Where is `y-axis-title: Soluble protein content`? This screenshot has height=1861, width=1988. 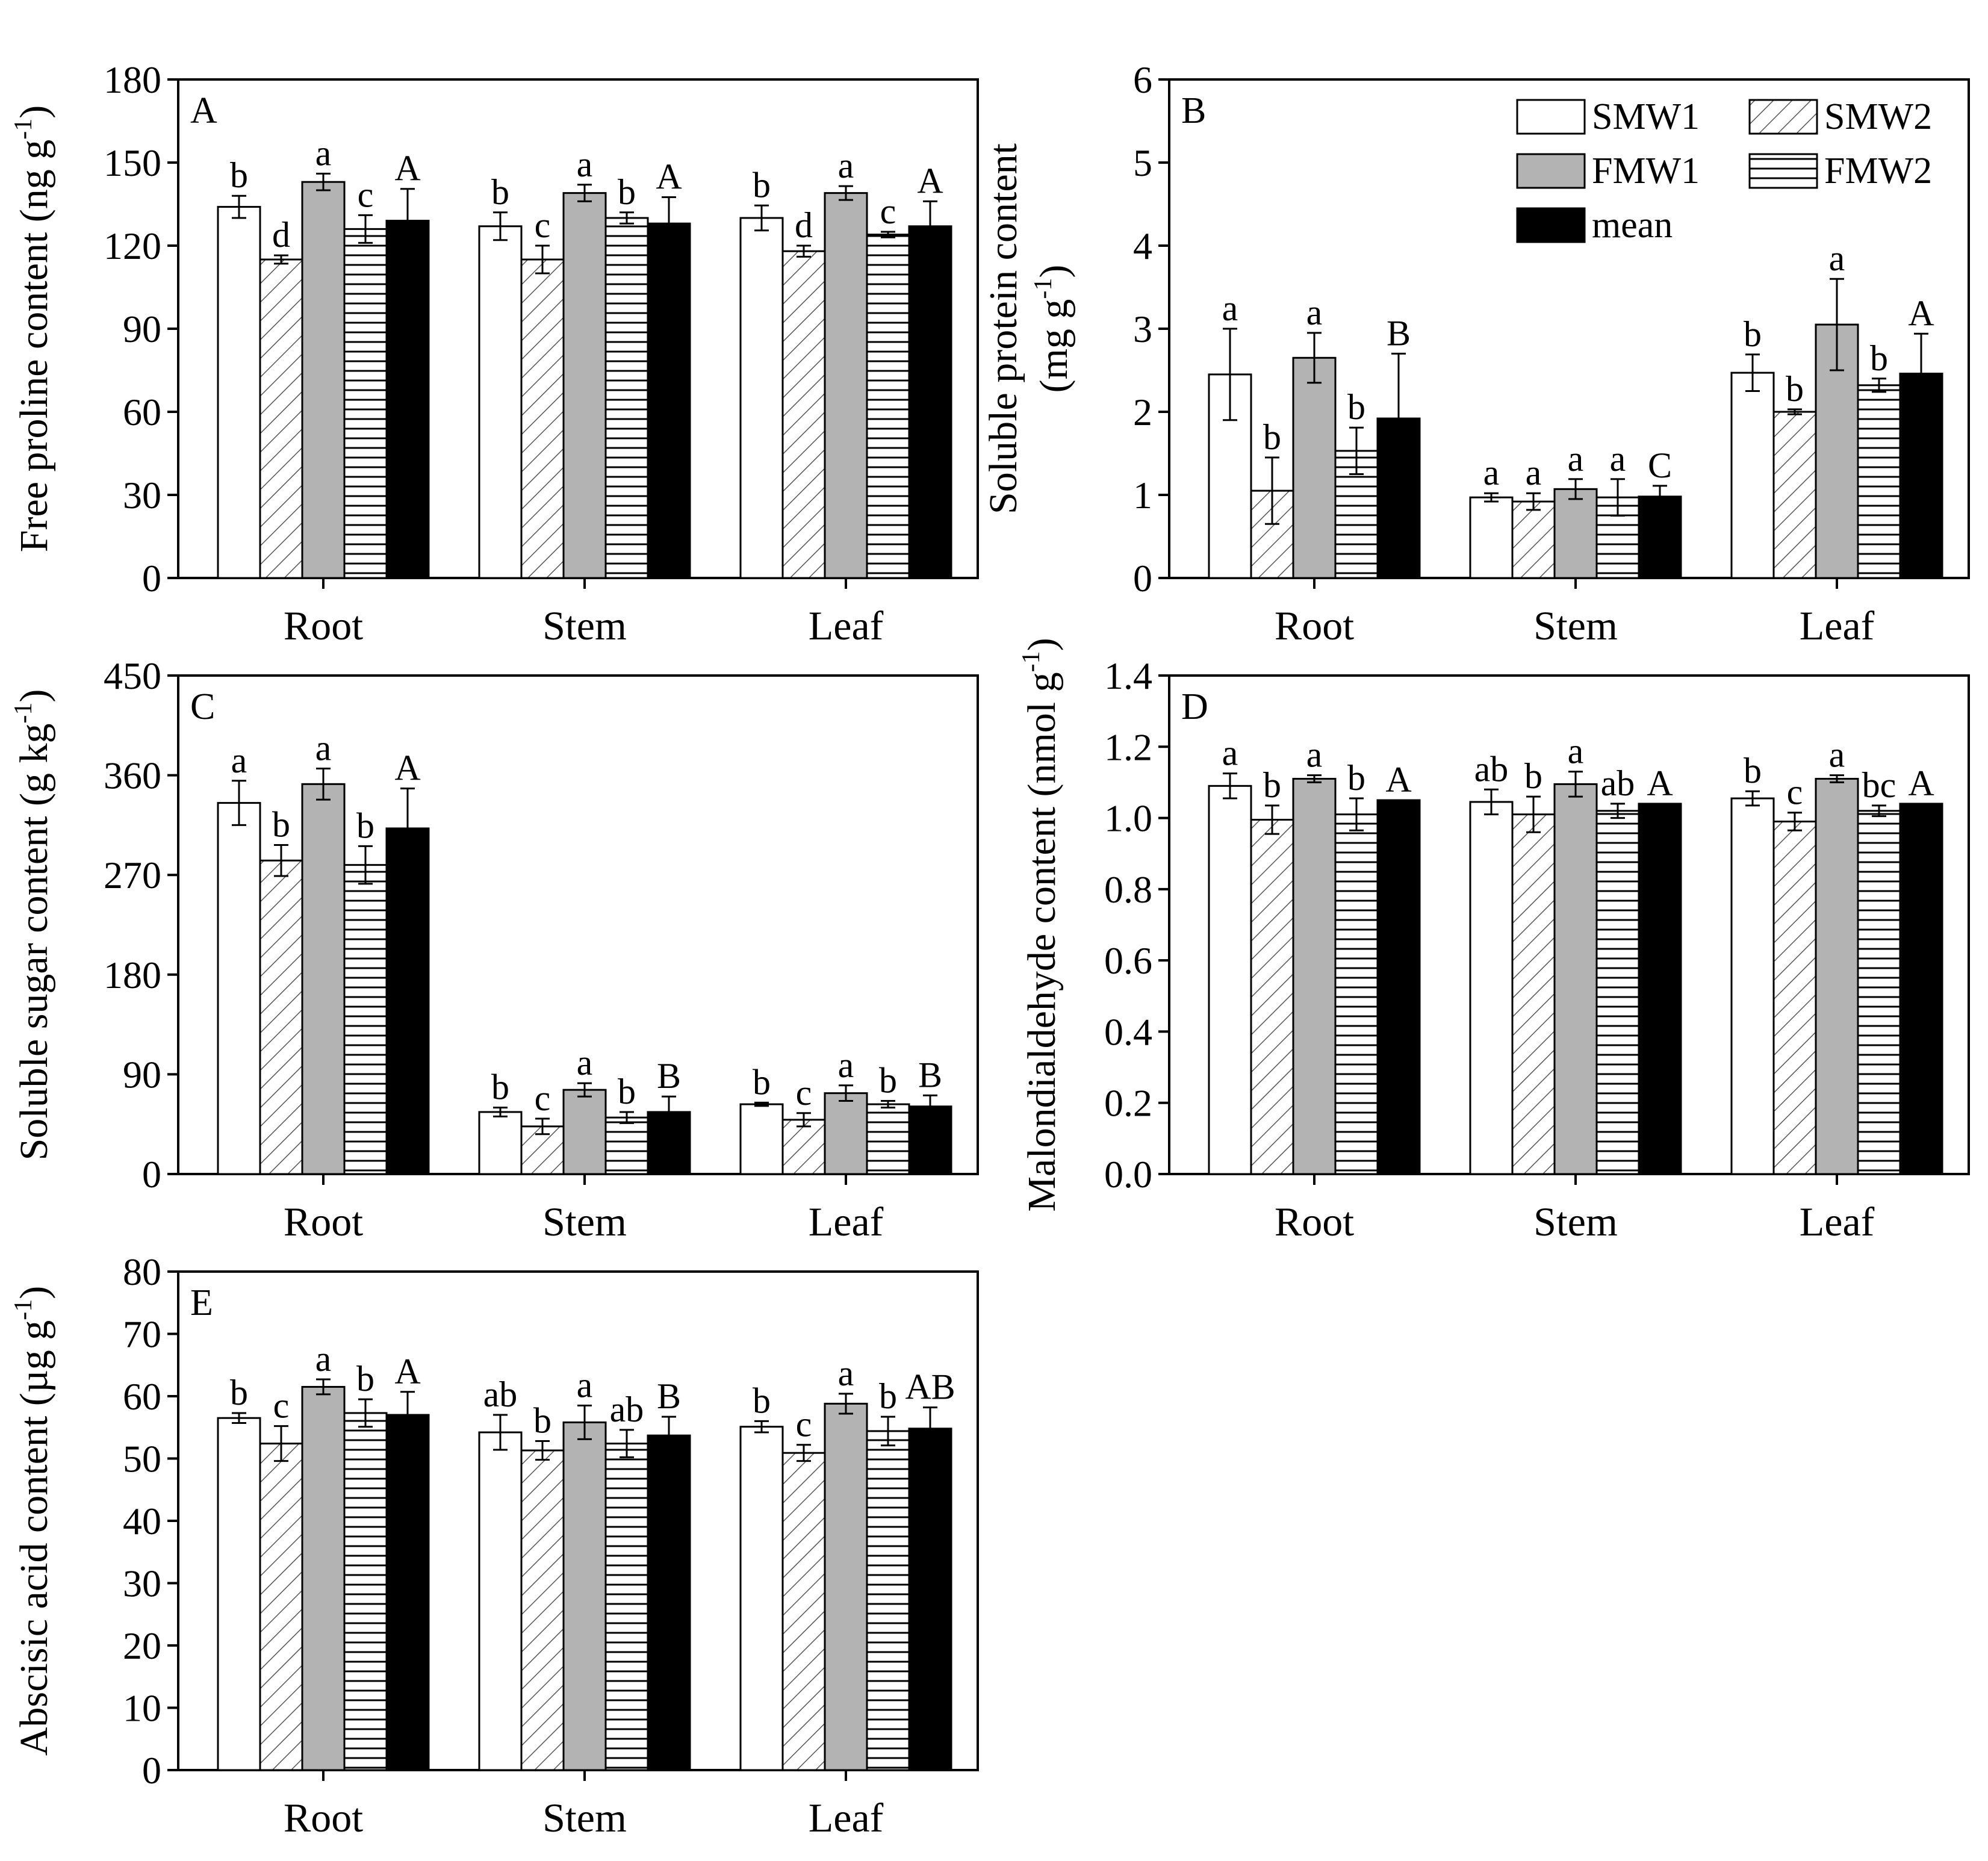
y-axis-title: Soluble protein content is located at coordinates (1003, 329).